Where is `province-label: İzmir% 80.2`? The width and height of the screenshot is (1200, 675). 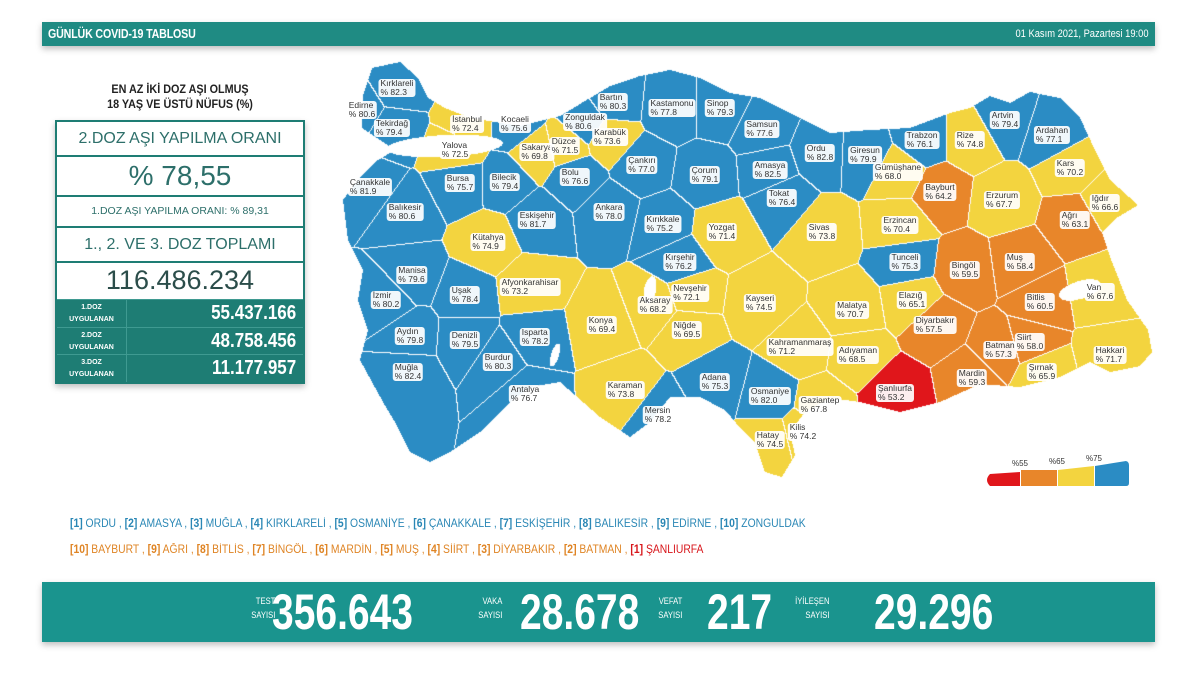
province-label: İzmir% 80.2 is located at coordinates (386, 299).